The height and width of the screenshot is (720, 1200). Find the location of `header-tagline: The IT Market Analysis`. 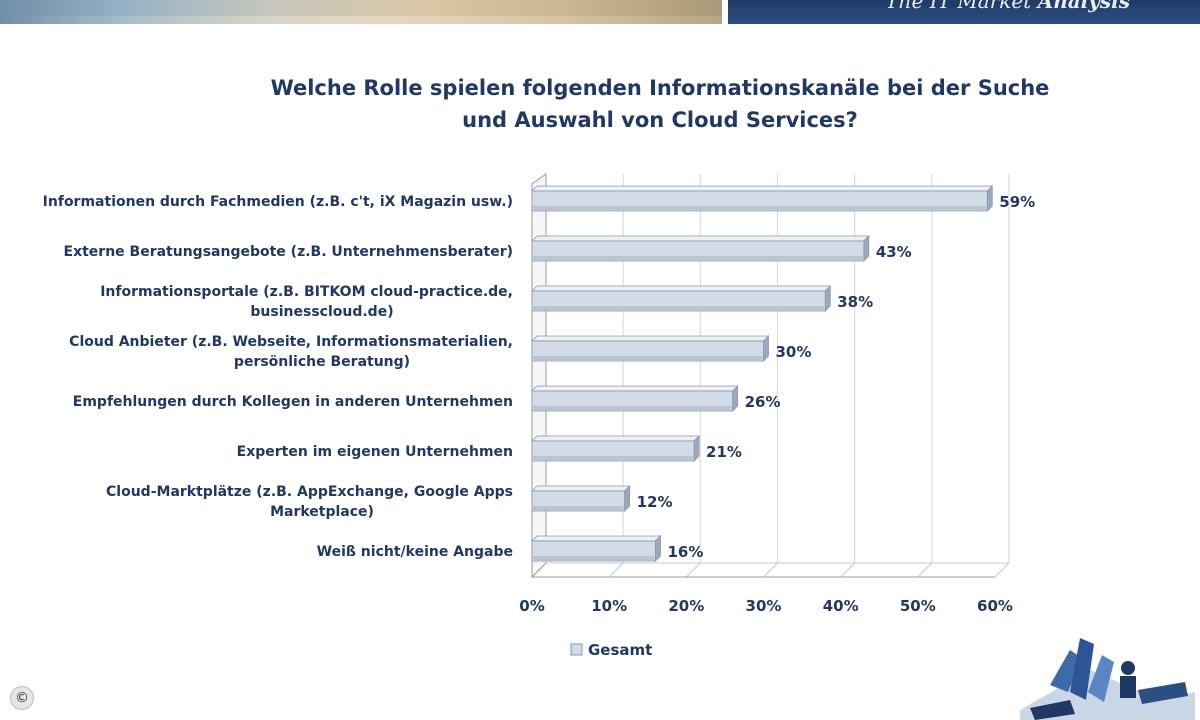

header-tagline: The IT Market Analysis is located at coordinates (1007, 6).